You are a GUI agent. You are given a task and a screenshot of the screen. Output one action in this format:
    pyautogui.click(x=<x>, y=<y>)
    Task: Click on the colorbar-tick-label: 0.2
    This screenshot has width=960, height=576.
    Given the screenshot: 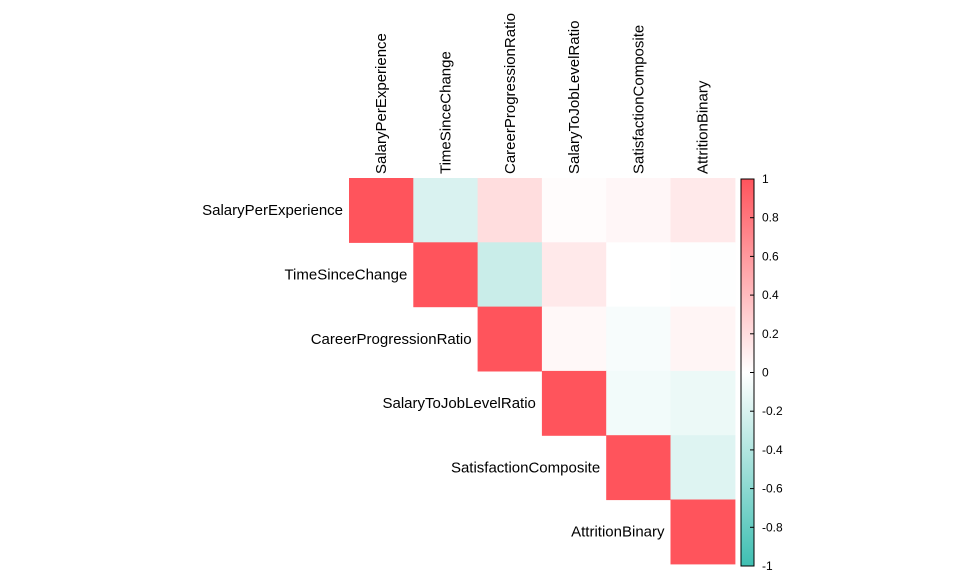 What is the action you would take?
    pyautogui.click(x=770, y=334)
    